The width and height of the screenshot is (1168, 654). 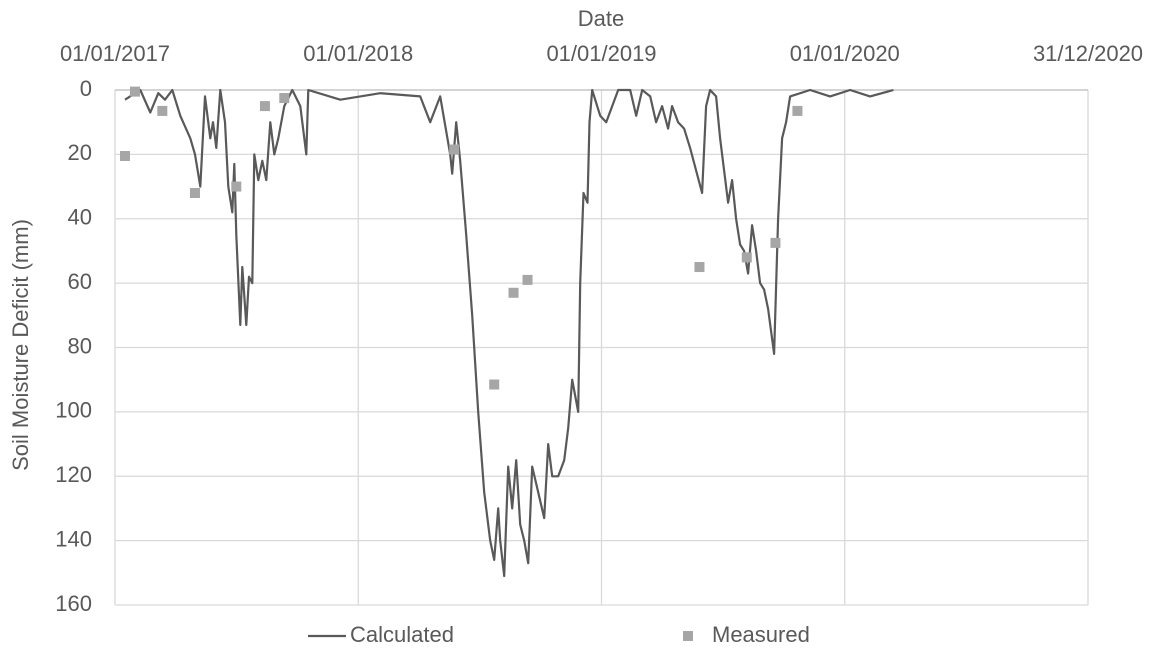 What do you see at coordinates (1088, 53) in the screenshot?
I see `x-tick-label: 31/12/2020` at bounding box center [1088, 53].